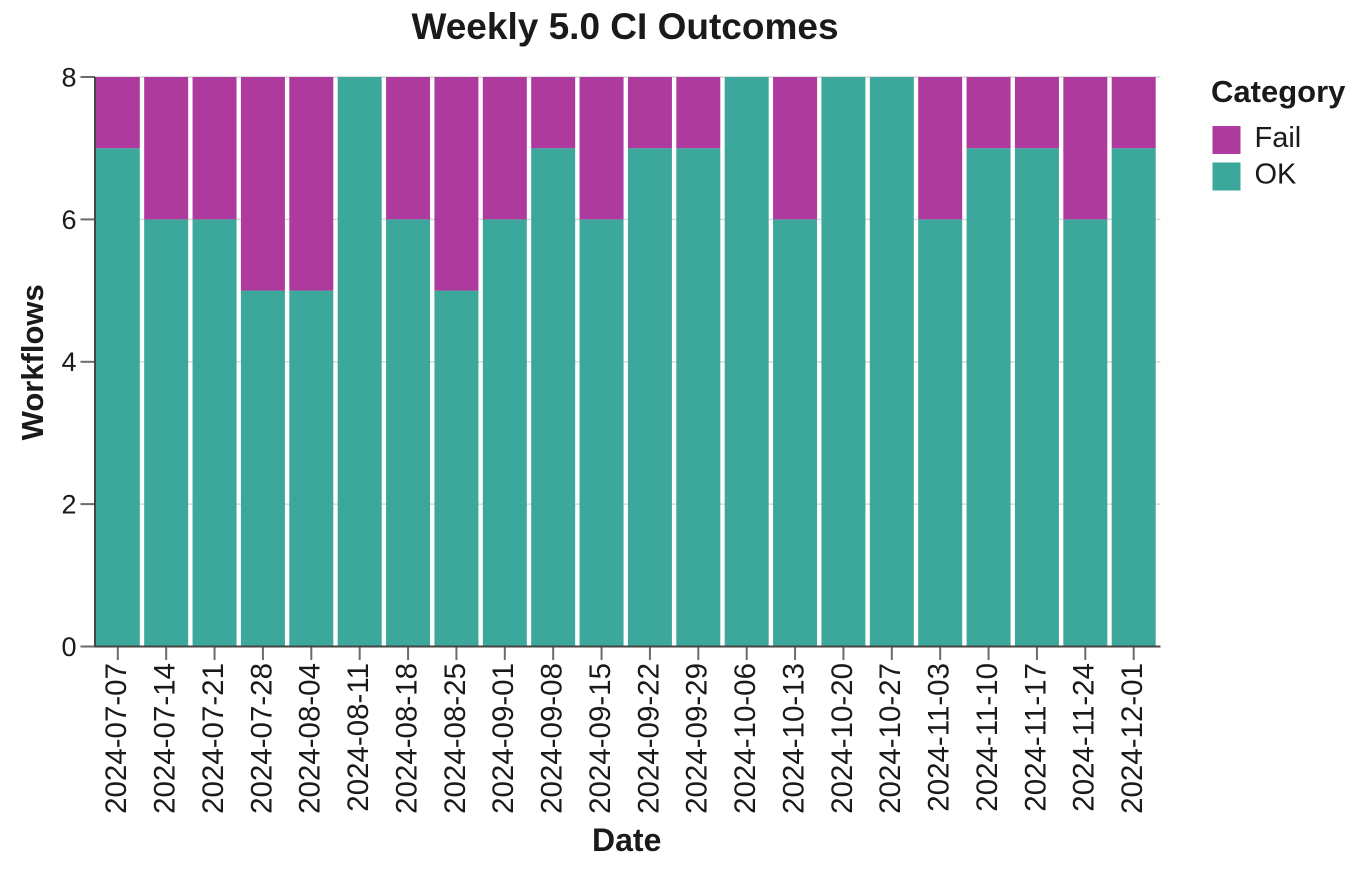 This screenshot has height=871, width=1360. I want to click on svg-text: 2024-11-17, so click(1035, 737).